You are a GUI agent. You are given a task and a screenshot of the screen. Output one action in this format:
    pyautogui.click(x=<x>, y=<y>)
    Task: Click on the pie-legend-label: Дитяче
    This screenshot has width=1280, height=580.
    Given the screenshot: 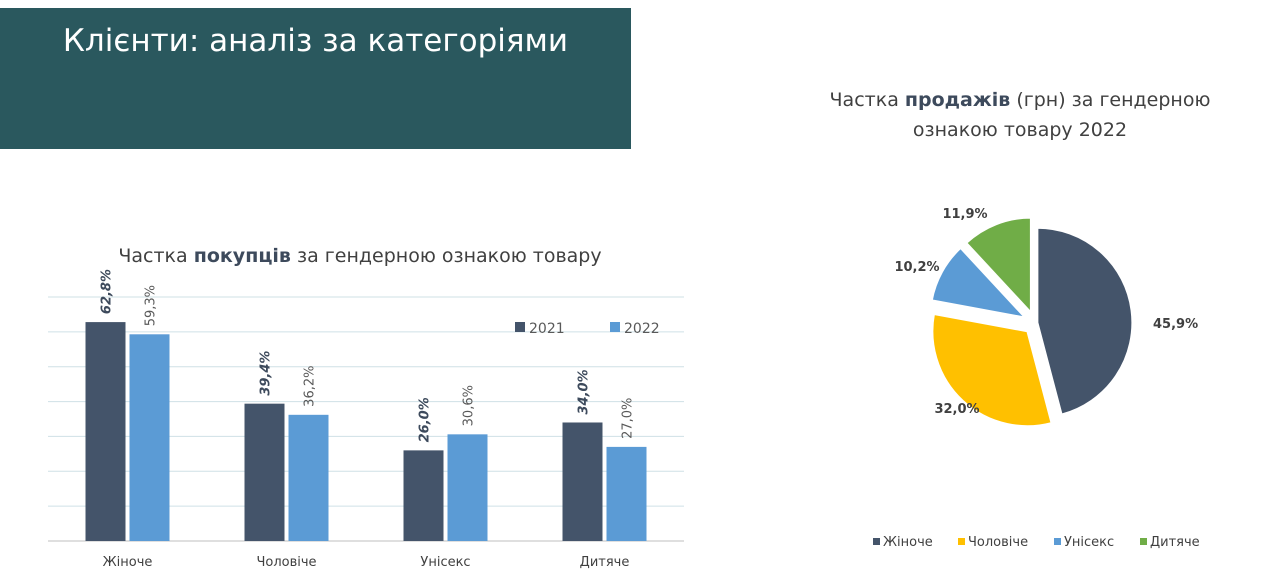 What is the action you would take?
    pyautogui.click(x=1175, y=542)
    